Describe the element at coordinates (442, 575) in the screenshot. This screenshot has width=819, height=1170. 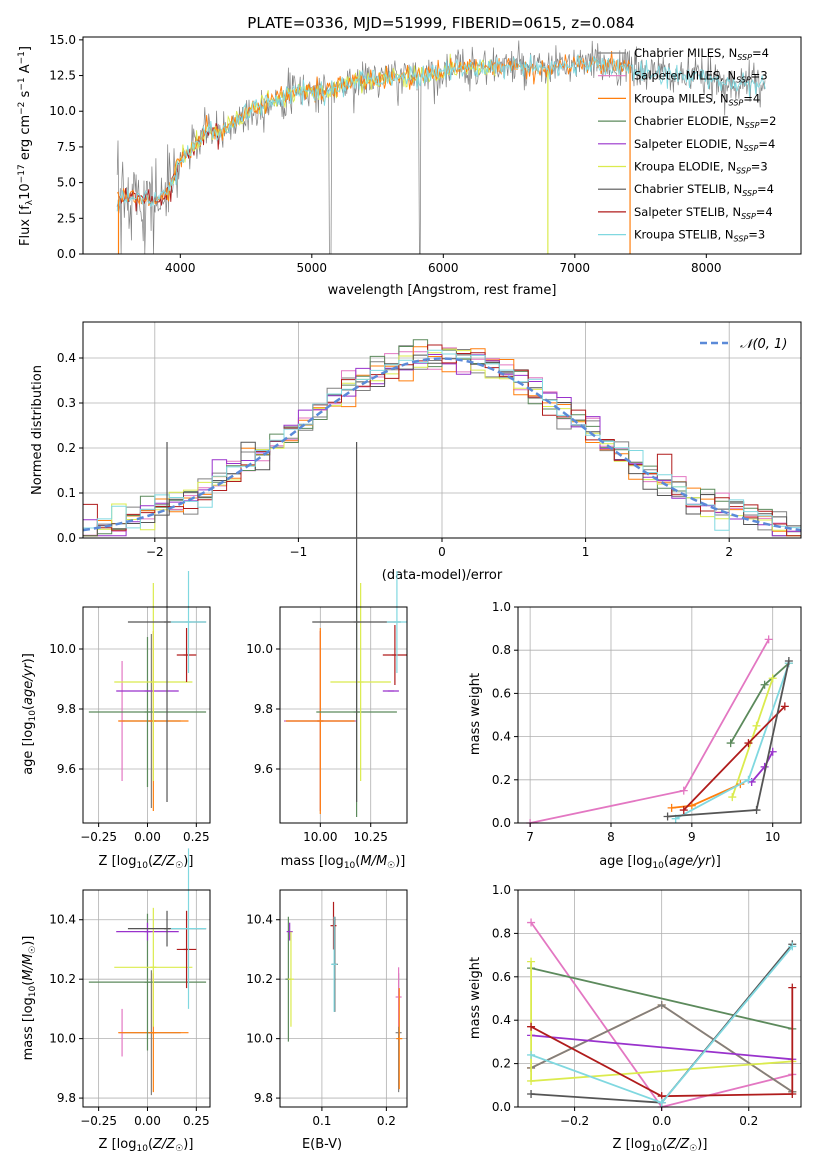
I see `residual-x-label: (data-model)/error` at that location.